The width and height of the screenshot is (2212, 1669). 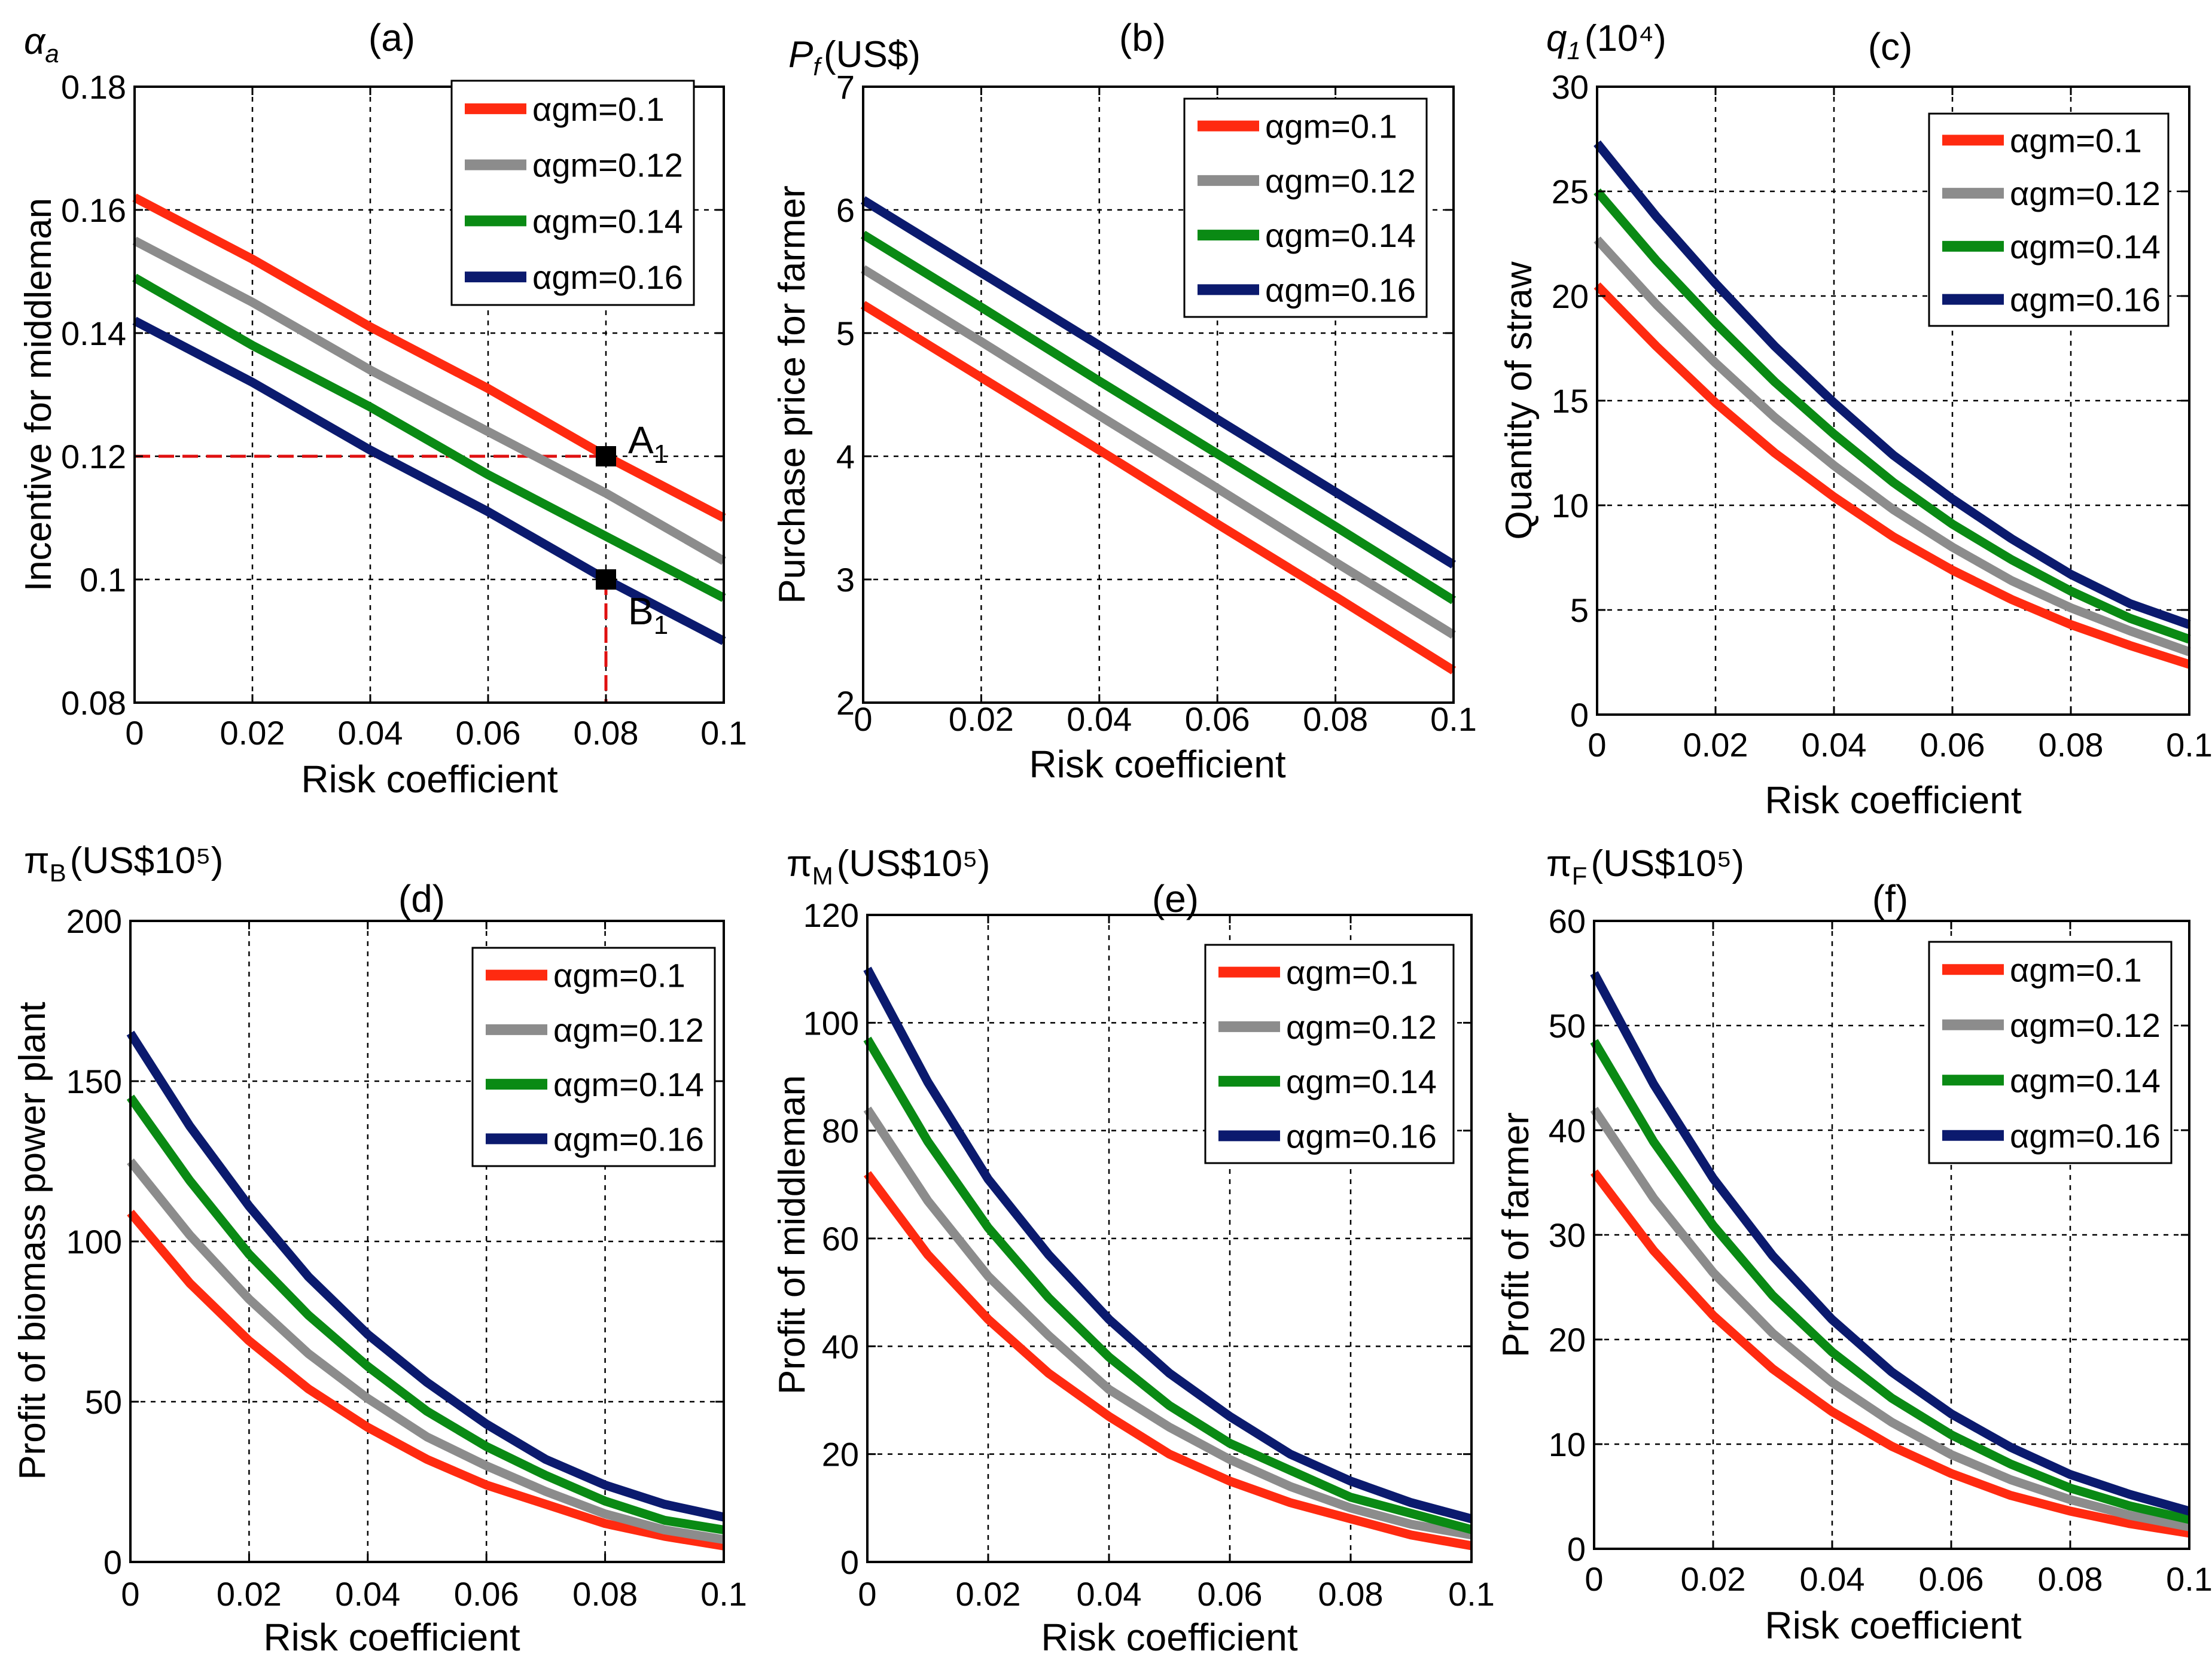 What do you see at coordinates (1516, 1235) in the screenshot?
I see `y-axis-label: Profit of farmer` at bounding box center [1516, 1235].